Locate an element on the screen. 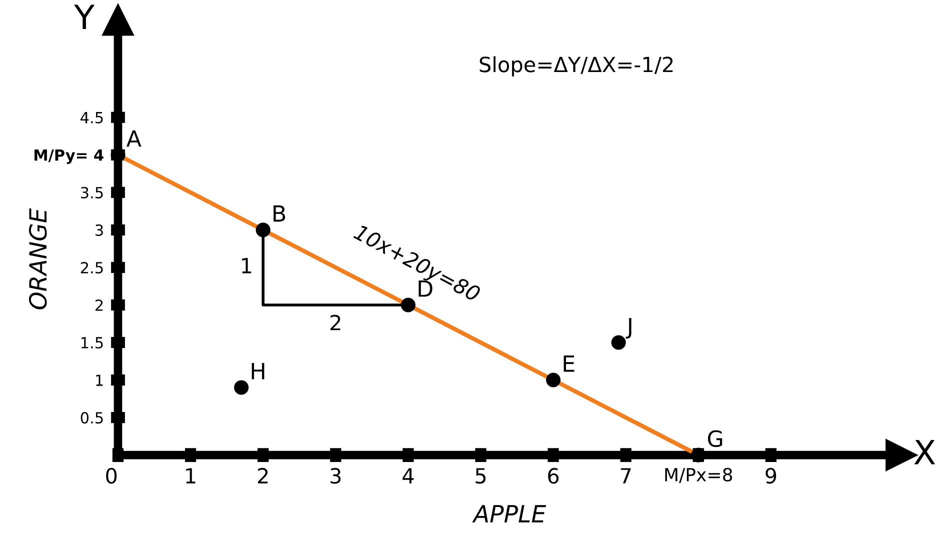  annotation: 2 is located at coordinates (335, 322).